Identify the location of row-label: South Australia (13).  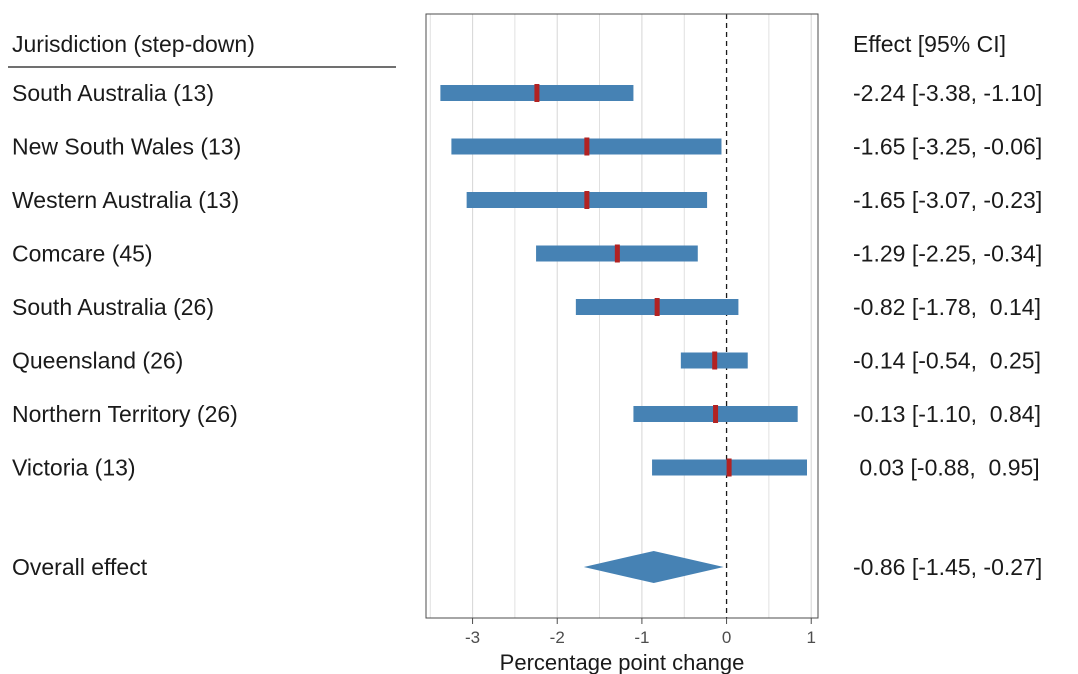
(113, 93).